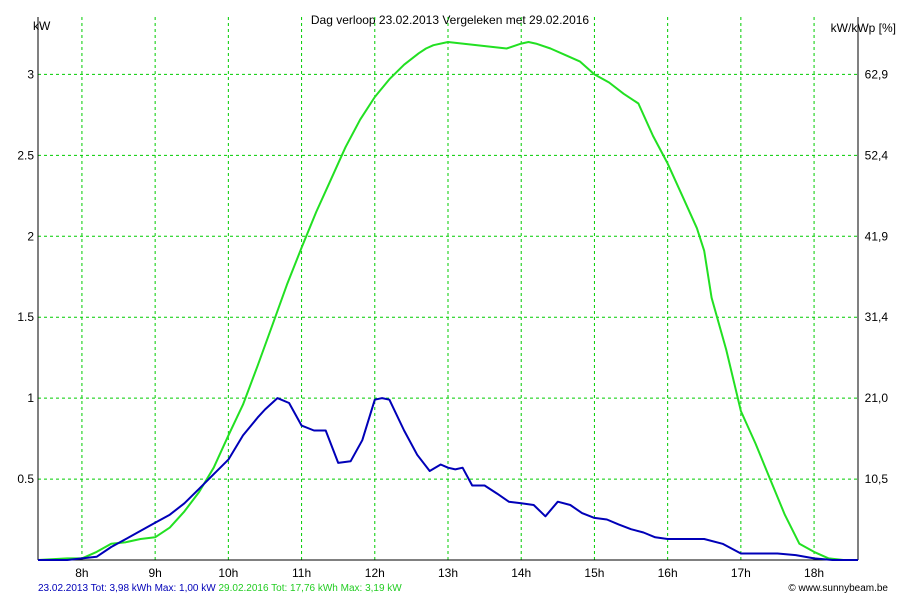 The height and width of the screenshot is (600, 900). Describe the element at coordinates (877, 398) in the screenshot. I see `y-tick-label-right: 21,0` at that location.